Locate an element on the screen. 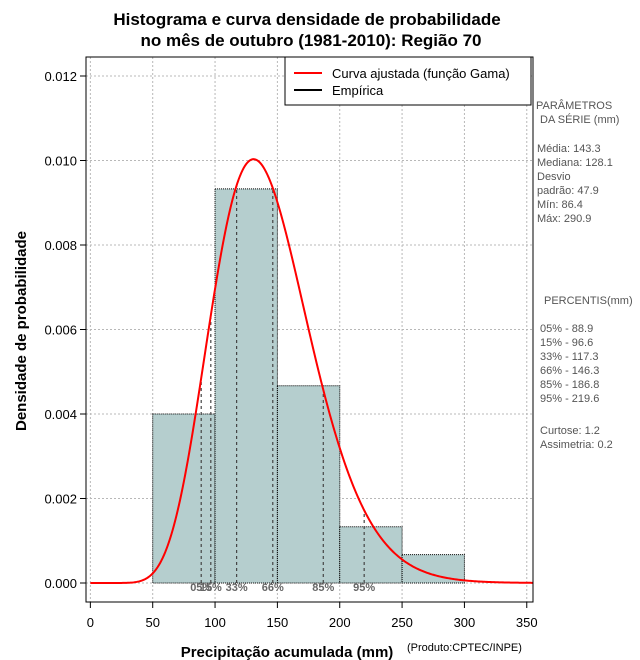  y-tick-label: 0.004 is located at coordinates (60, 414).